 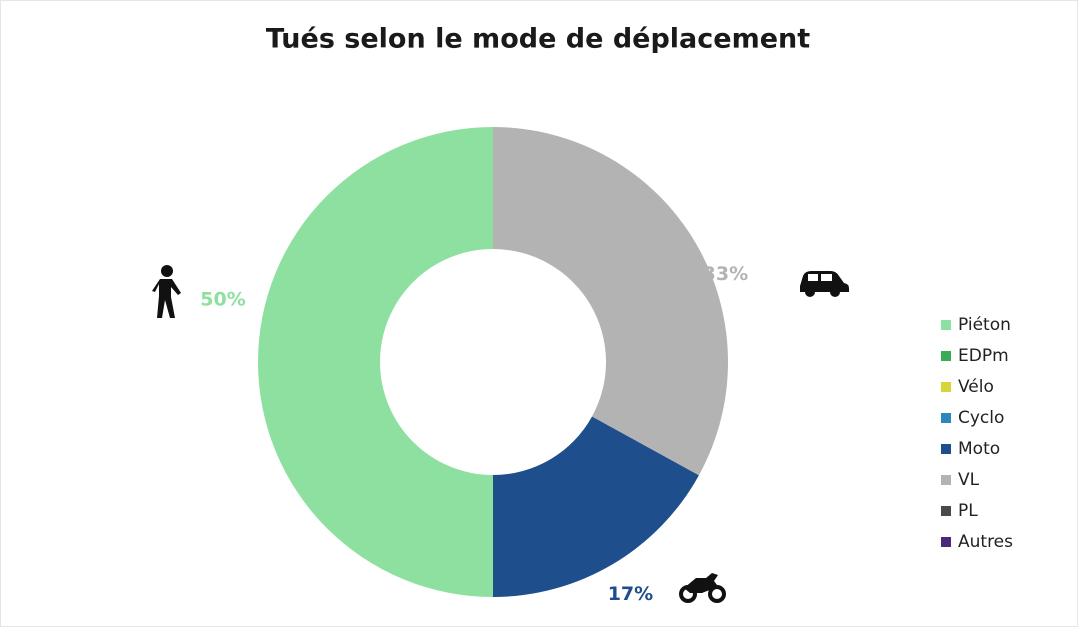 What do you see at coordinates (969, 480) in the screenshot?
I see `legend-label: VL` at bounding box center [969, 480].